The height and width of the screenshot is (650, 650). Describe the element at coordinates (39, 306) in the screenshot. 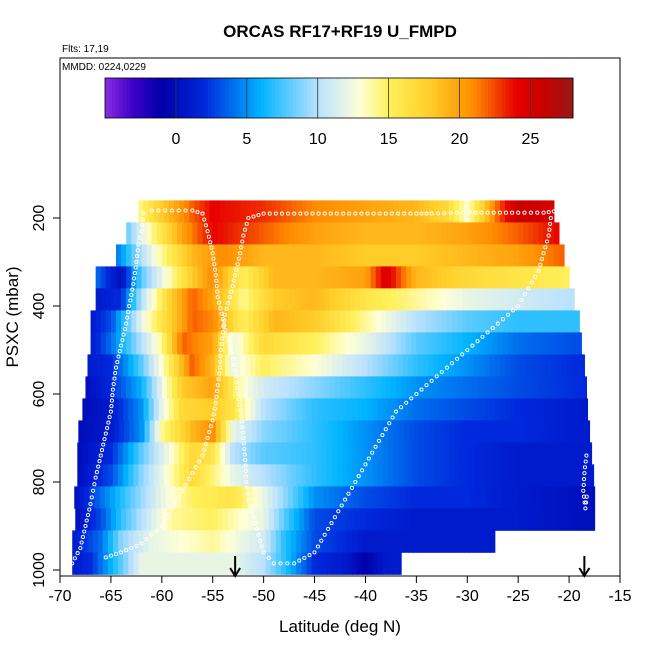

I see `y-tick-label: 400` at that location.